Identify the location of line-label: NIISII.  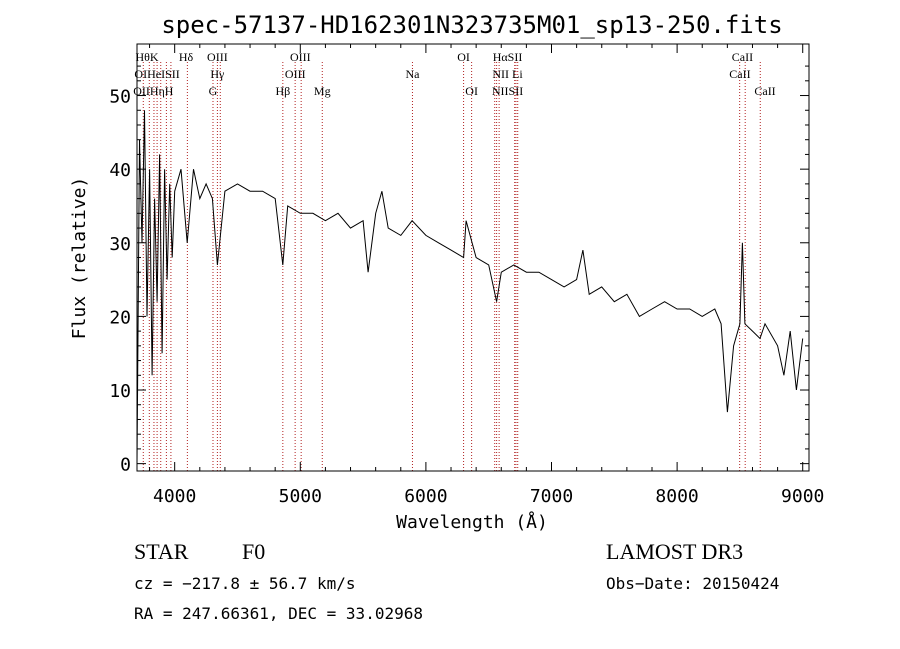
(507, 91).